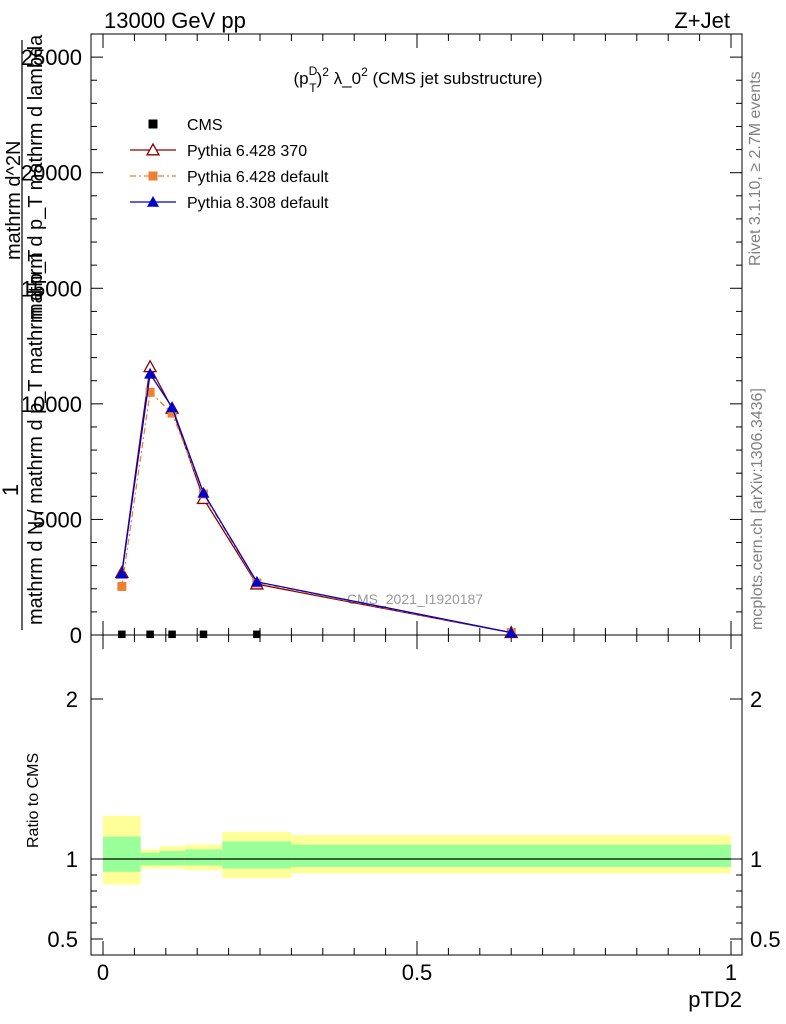 This screenshot has height=1024, width=786. What do you see at coordinates (11, 490) in the screenshot?
I see `ylabel-top: 1` at bounding box center [11, 490].